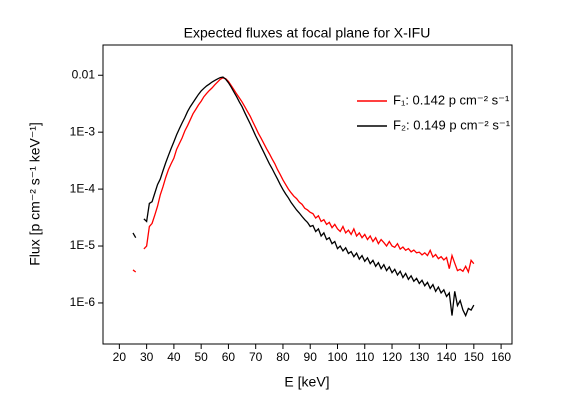 Image resolution: width=581 pixels, height=411 pixels. I want to click on x-tick-label: 140, so click(447, 357).